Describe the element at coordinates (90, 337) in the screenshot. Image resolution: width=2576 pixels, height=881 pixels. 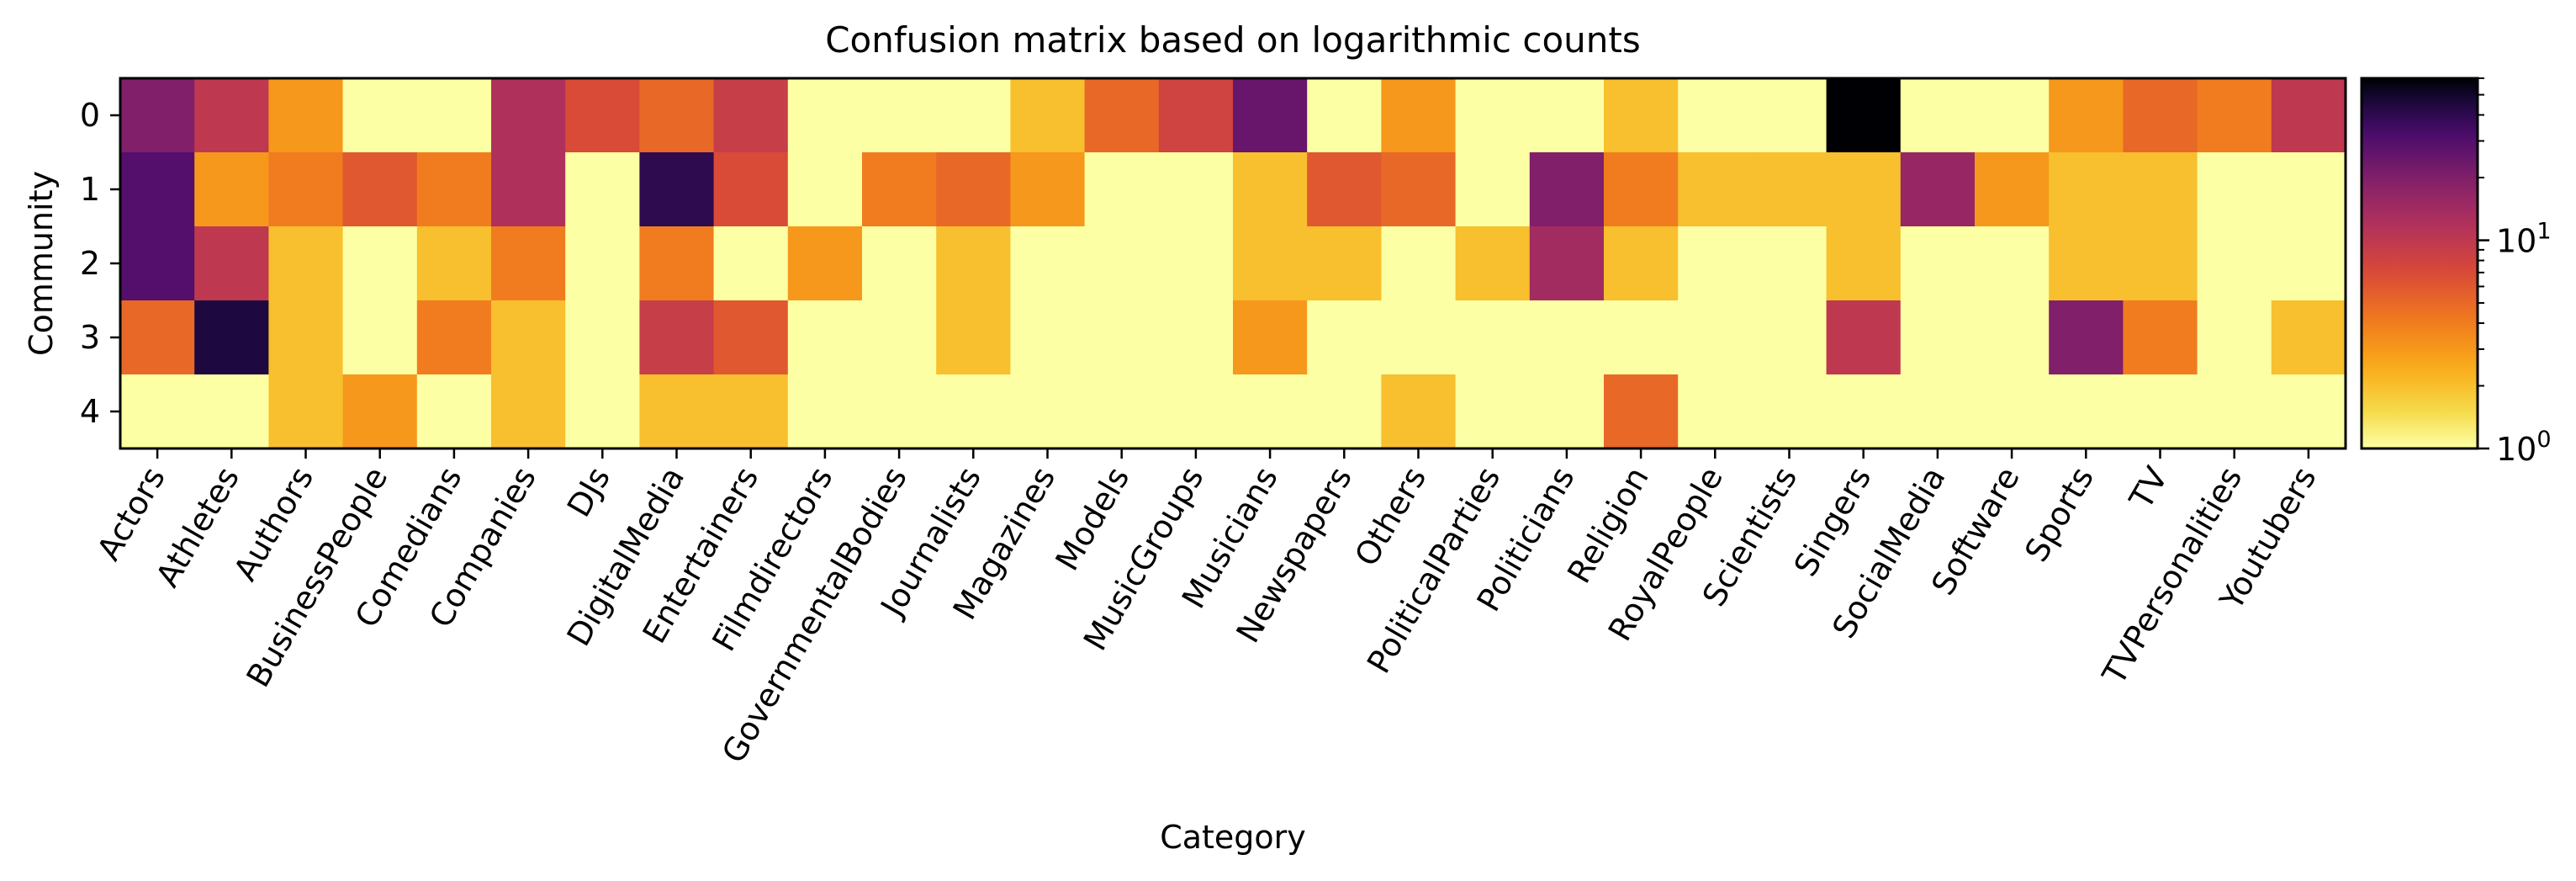
I see `y-tick-label: 3` at that location.